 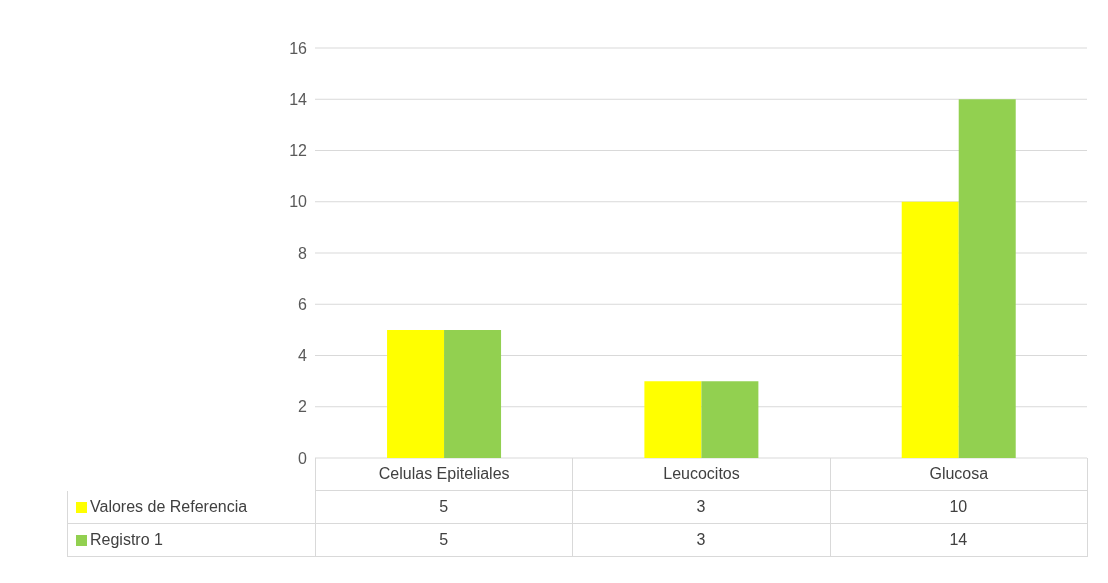 What do you see at coordinates (298, 48) in the screenshot?
I see `y-tick-label: 16` at bounding box center [298, 48].